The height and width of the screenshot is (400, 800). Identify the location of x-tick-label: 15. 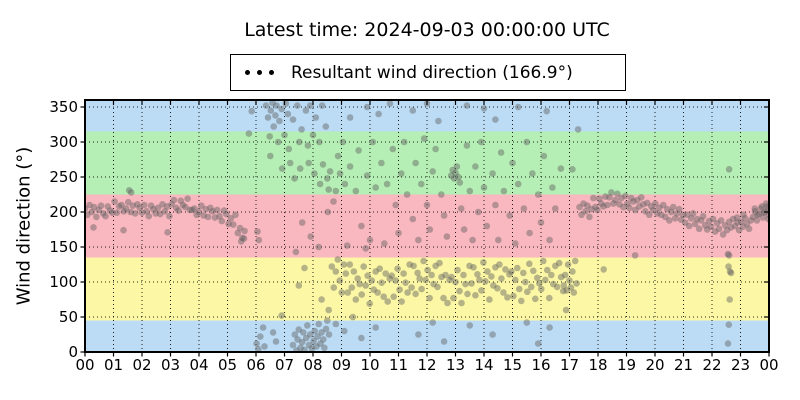
(512, 365).